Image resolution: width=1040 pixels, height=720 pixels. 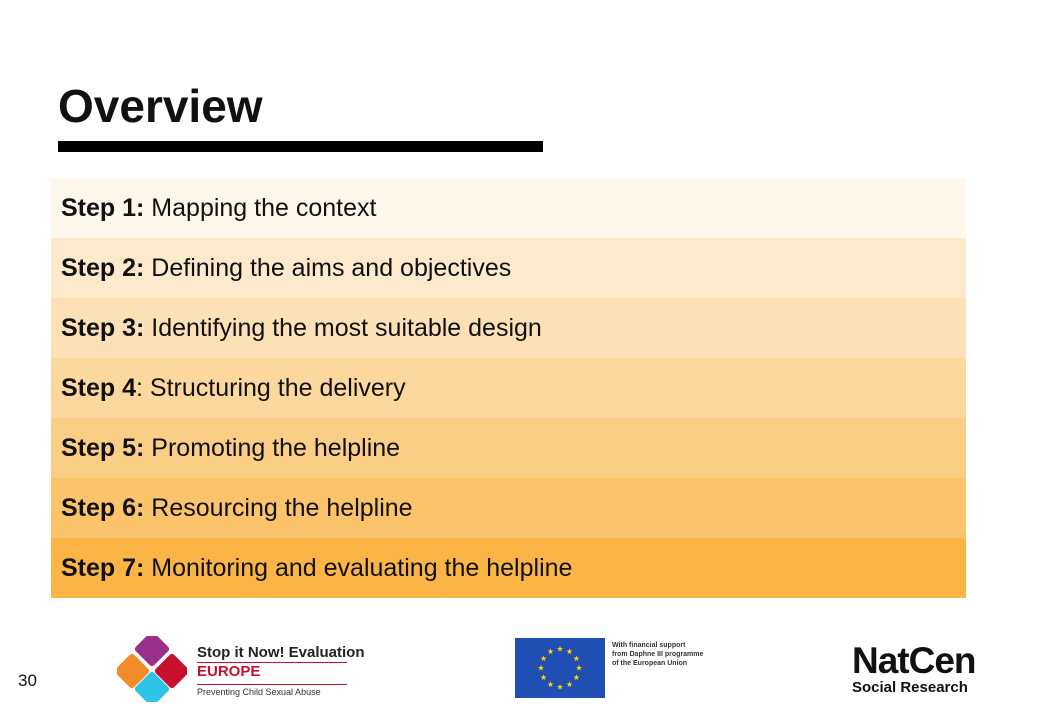 I want to click on step-text: Resourcing the helpline, so click(x=278, y=508).